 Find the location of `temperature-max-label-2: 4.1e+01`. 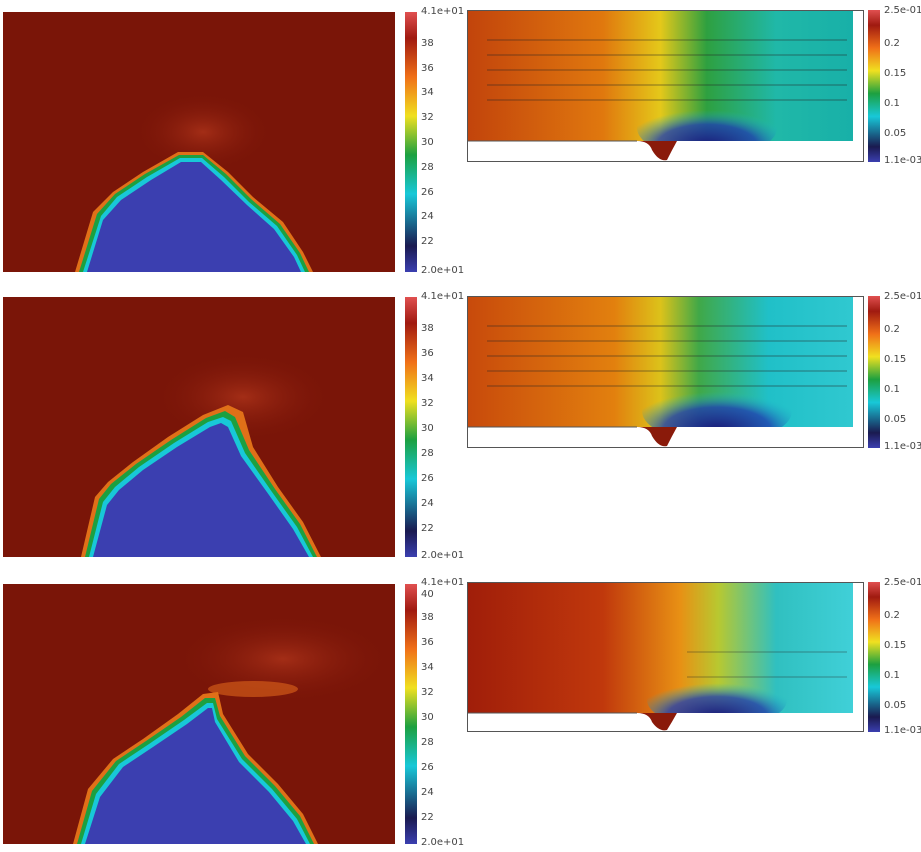

temperature-max-label-2: 4.1e+01 is located at coordinates (443, 296).